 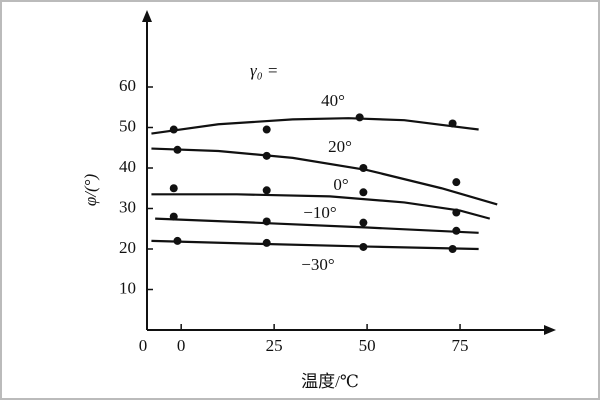 I want to click on x-axis-label: 温度/℃, so click(x=330, y=381).